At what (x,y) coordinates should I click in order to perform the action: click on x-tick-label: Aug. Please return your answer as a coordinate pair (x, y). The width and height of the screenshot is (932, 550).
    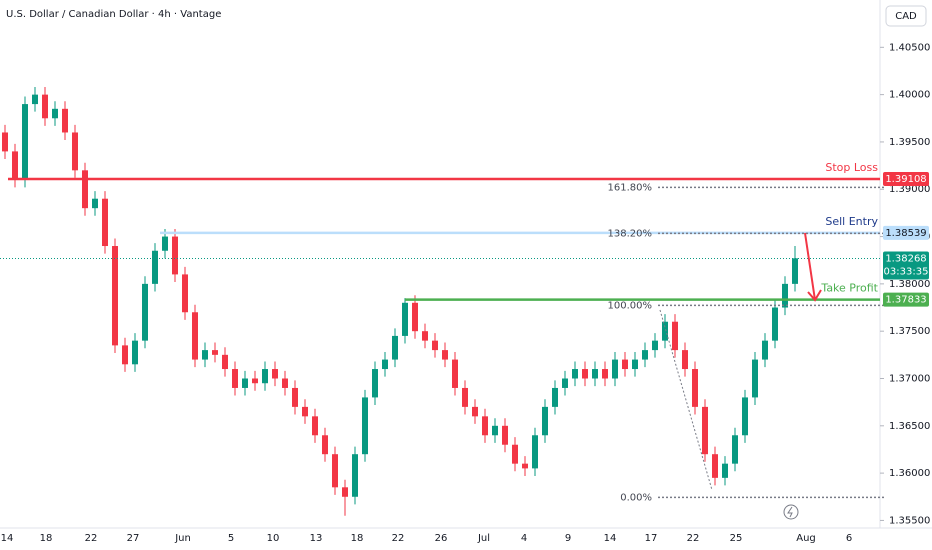
    Looking at the image, I should click on (806, 538).